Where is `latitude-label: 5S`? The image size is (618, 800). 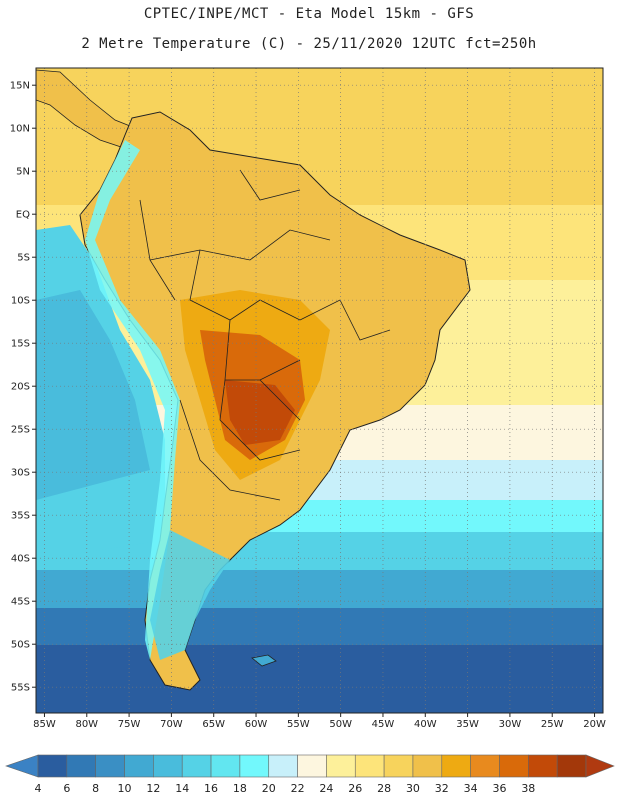
latitude-label: 5S is located at coordinates (23, 258).